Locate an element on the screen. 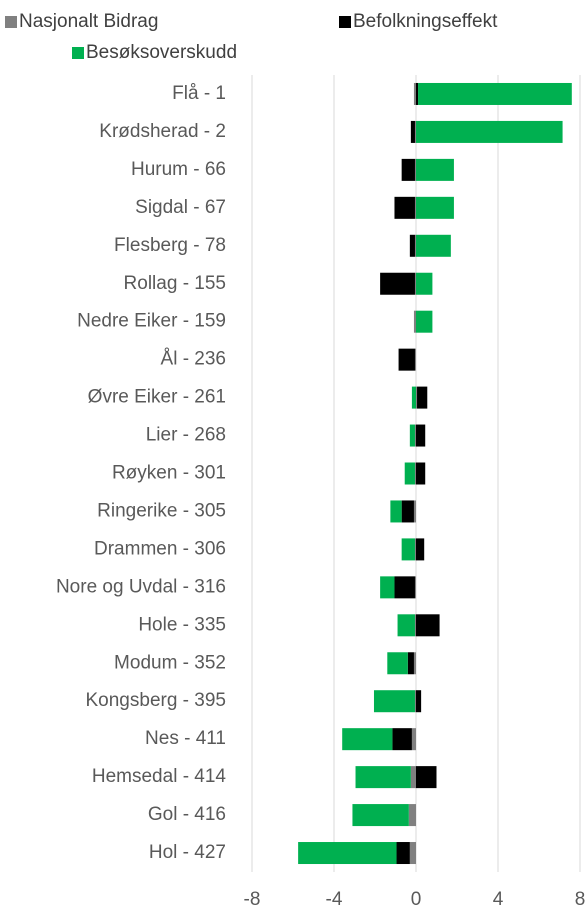  y-tick-label: Rollag - 155 is located at coordinates (175, 283).